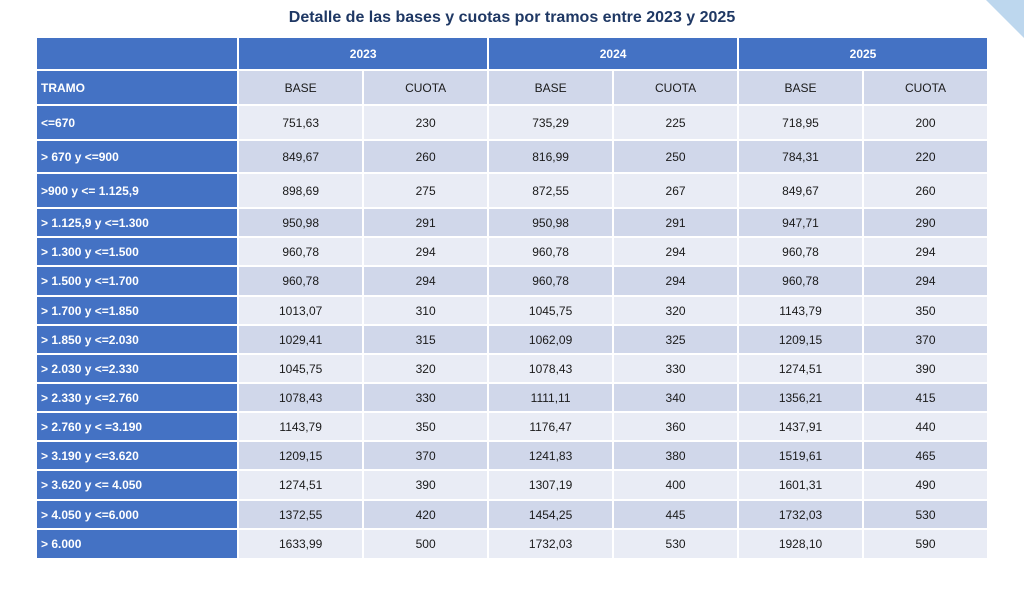  Describe the element at coordinates (137, 53) in the screenshot. I see `header-corner-cell` at that location.